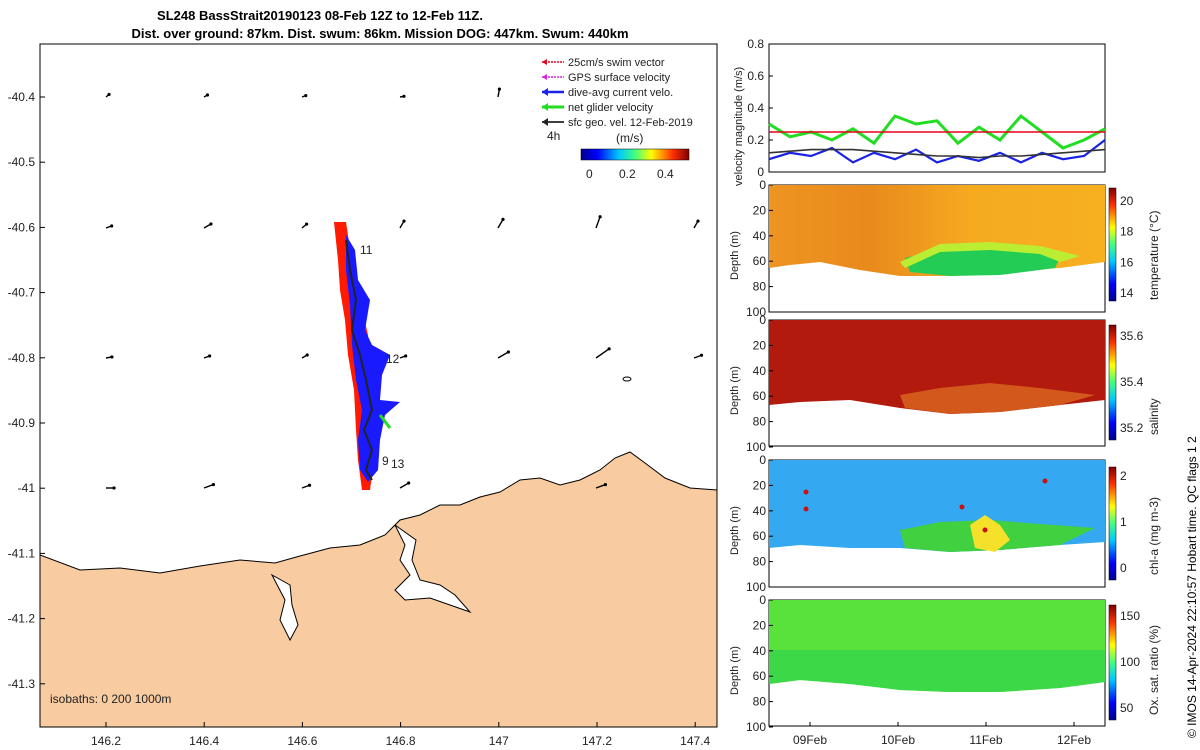 This screenshot has width=1200, height=750. What do you see at coordinates (106, 741) in the screenshot?
I see `lon-tick-label: 146.2` at bounding box center [106, 741].